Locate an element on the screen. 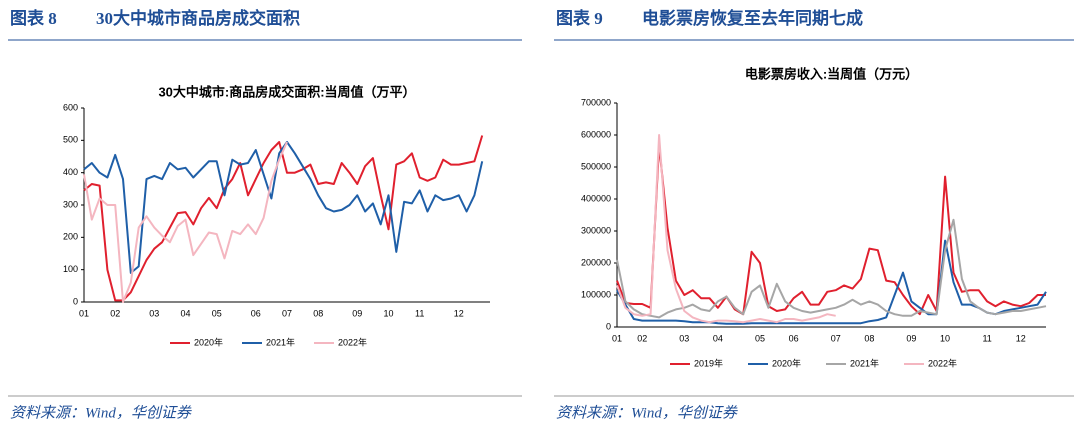 The width and height of the screenshot is (1080, 446). legend-label: 2019年 is located at coordinates (708, 362).